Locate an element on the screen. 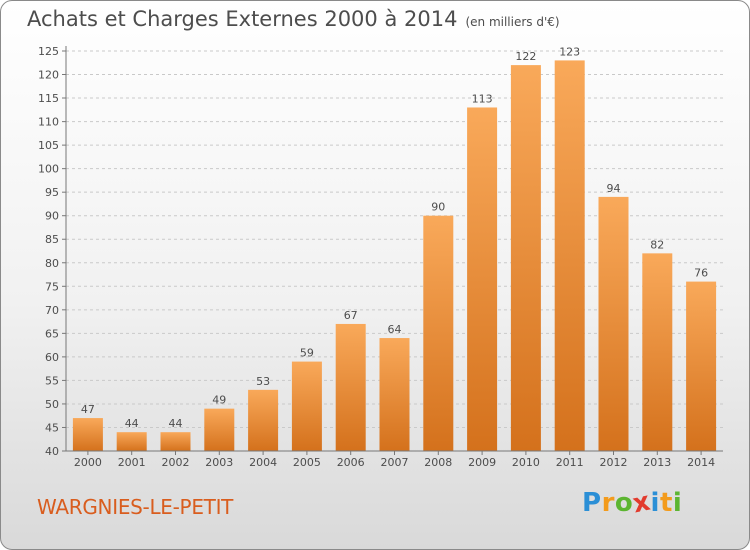  data-label-2005: 59 is located at coordinates (307, 353).